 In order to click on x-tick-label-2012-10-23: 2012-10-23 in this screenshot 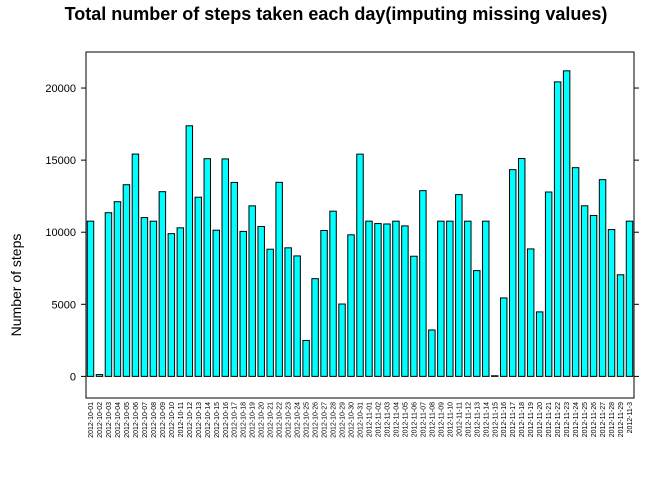, I will do `click(289, 420)`.